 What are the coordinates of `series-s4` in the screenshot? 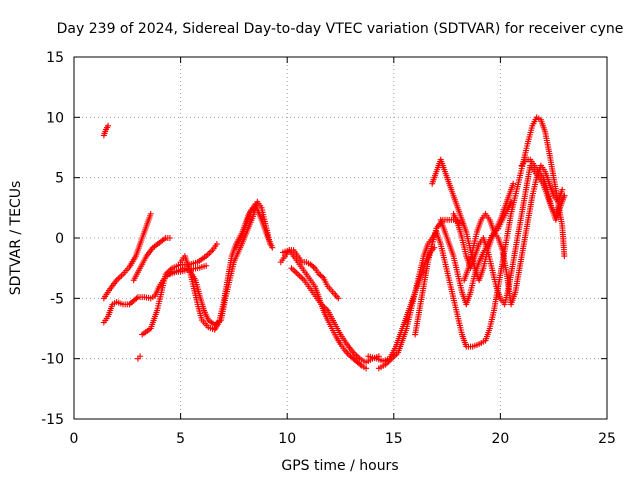 It's located at (139, 357).